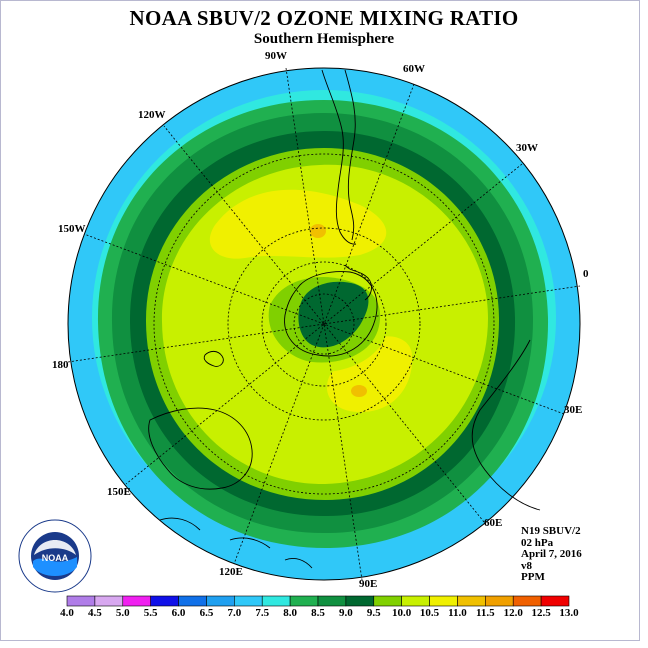 The image size is (648, 648). I want to click on map-title: NOAA SBUV/2 OZONE MIXING RATIO, so click(324, 18).